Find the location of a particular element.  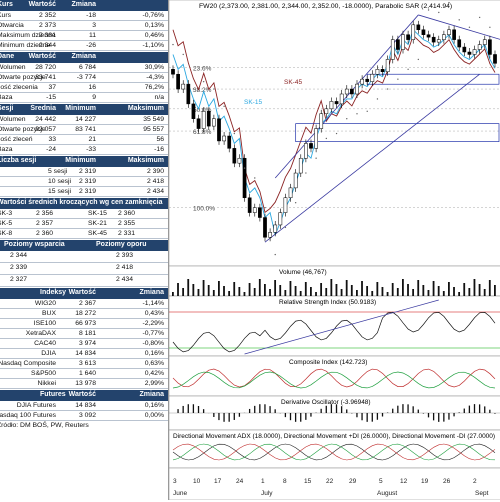

table-cell: 2,99% is located at coordinates (154, 383).